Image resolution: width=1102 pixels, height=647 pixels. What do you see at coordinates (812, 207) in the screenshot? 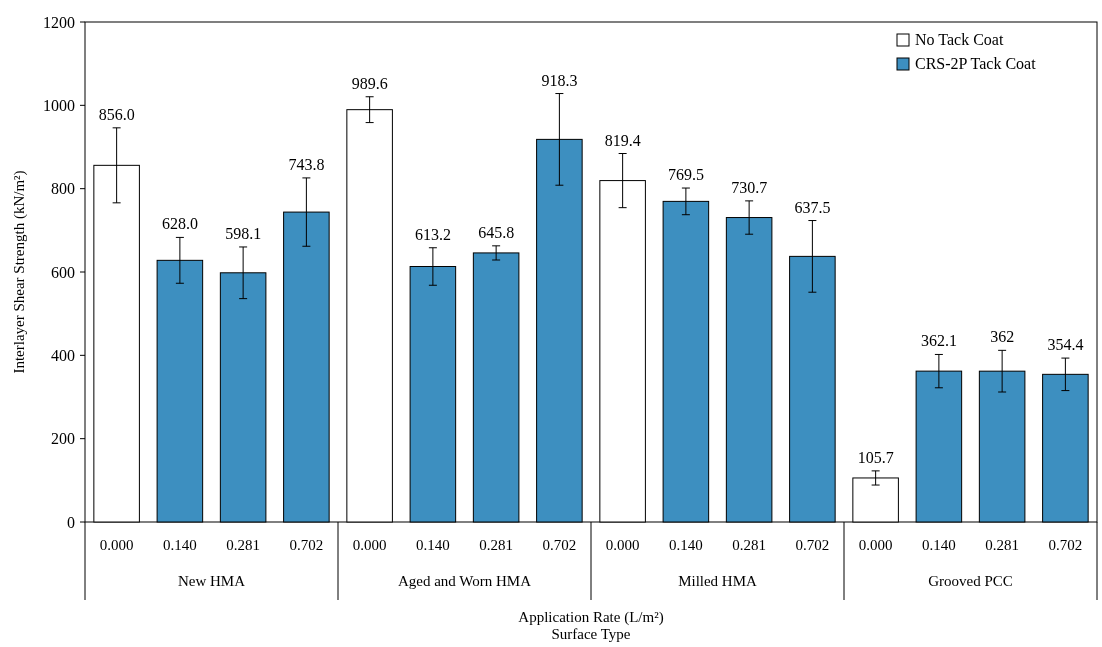
I see `data-label: 637.5` at bounding box center [812, 207].